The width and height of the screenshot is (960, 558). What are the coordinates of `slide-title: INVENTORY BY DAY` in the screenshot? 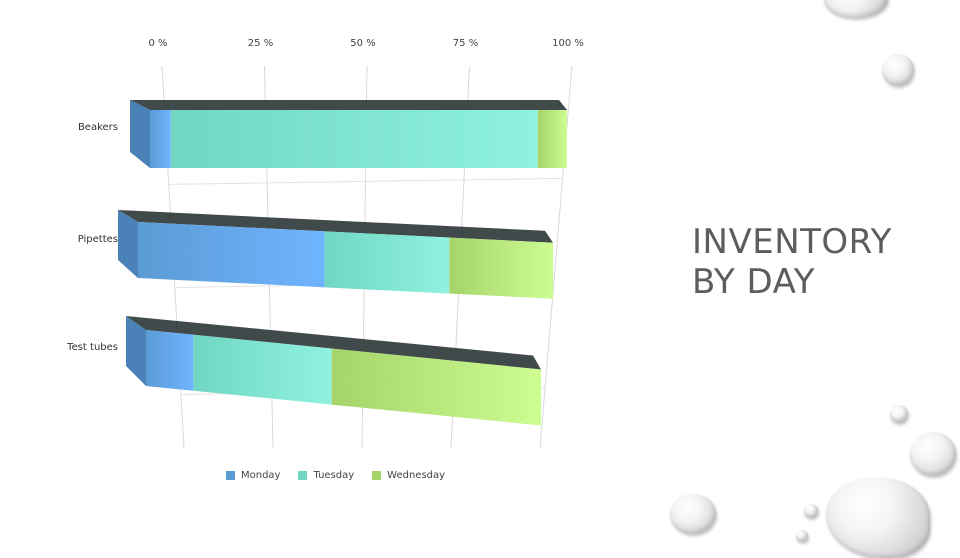 It's located at (812, 262).